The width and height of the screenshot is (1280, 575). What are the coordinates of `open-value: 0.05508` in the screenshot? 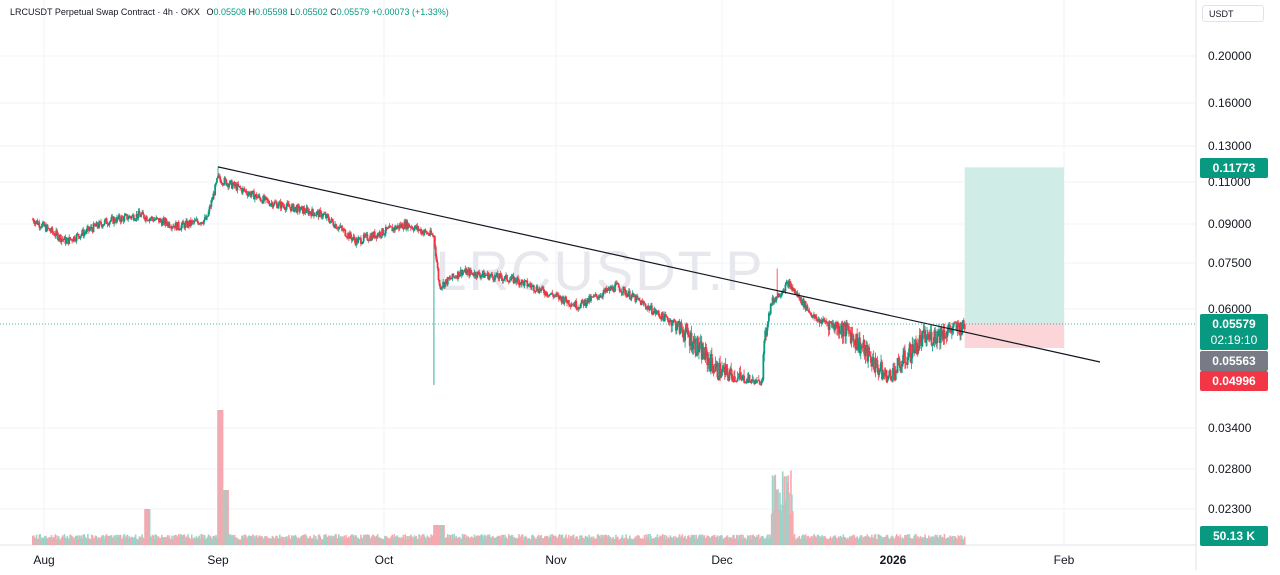 It's located at (229, 12).